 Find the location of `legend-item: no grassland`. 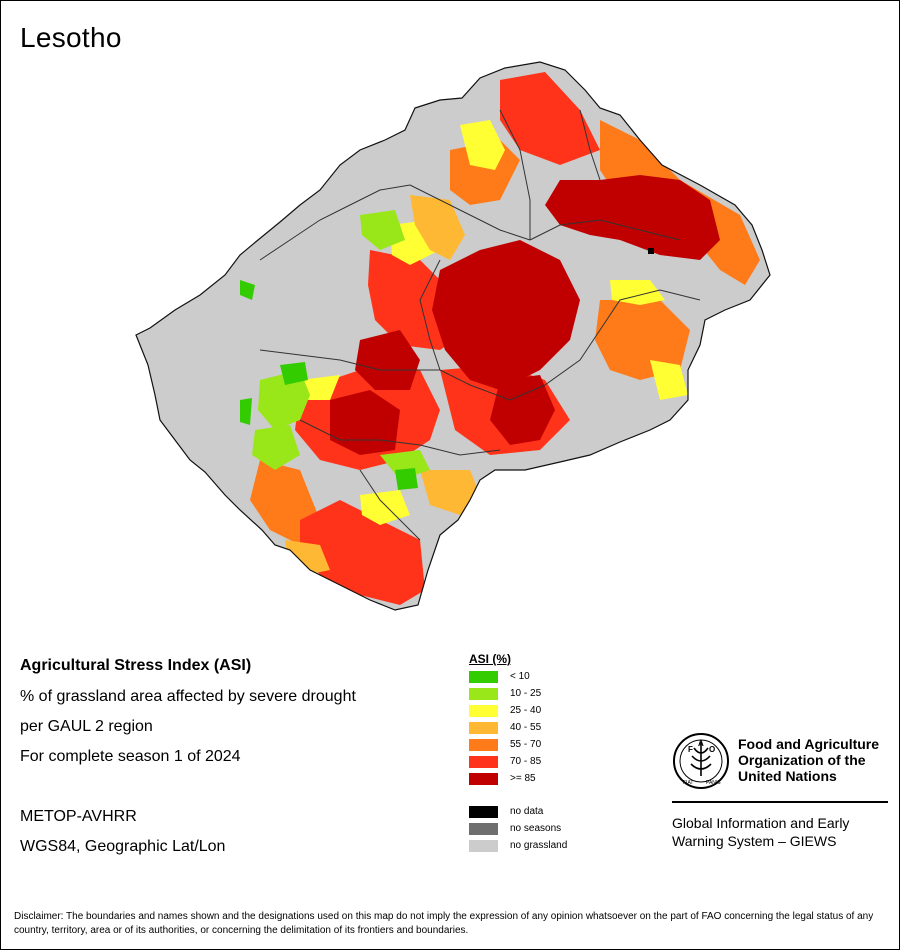

legend-item: no grassland is located at coordinates (544, 845).